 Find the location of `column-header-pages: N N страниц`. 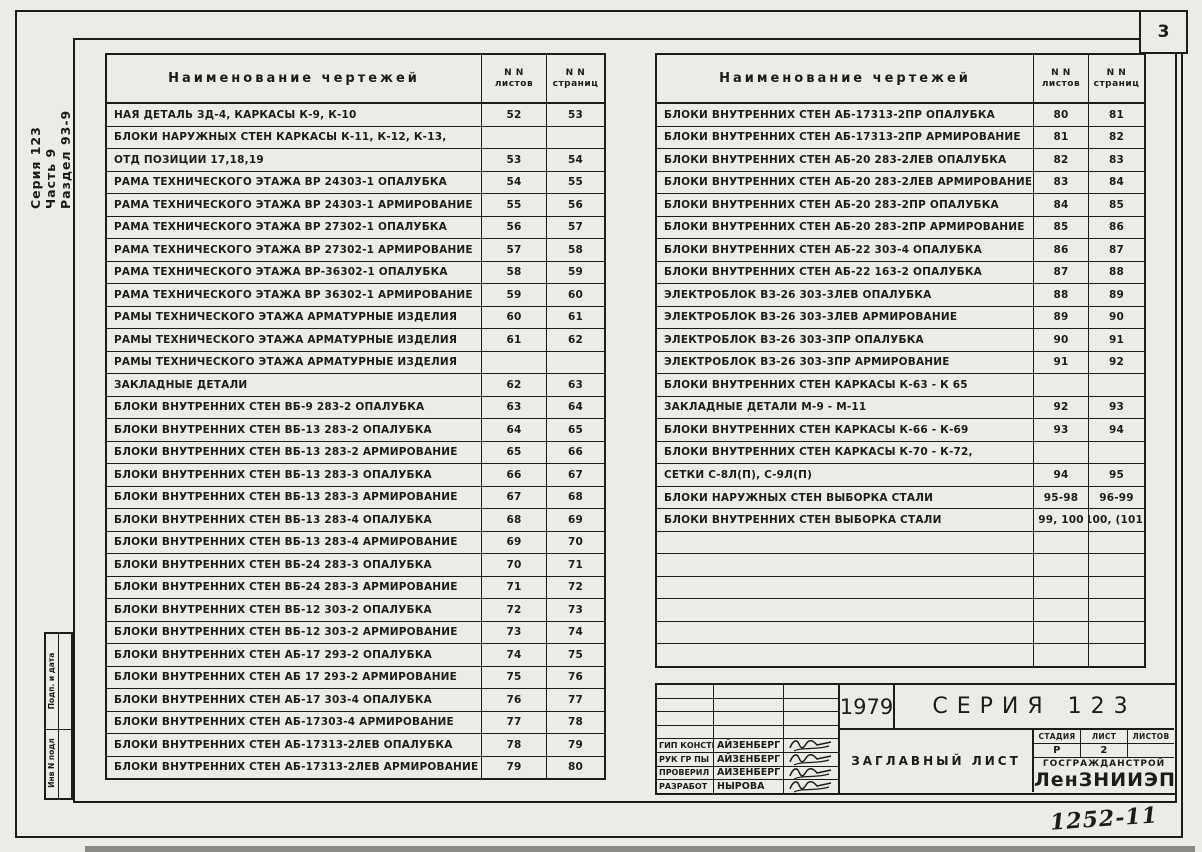

column-header-pages: N N страниц is located at coordinates (1116, 78).